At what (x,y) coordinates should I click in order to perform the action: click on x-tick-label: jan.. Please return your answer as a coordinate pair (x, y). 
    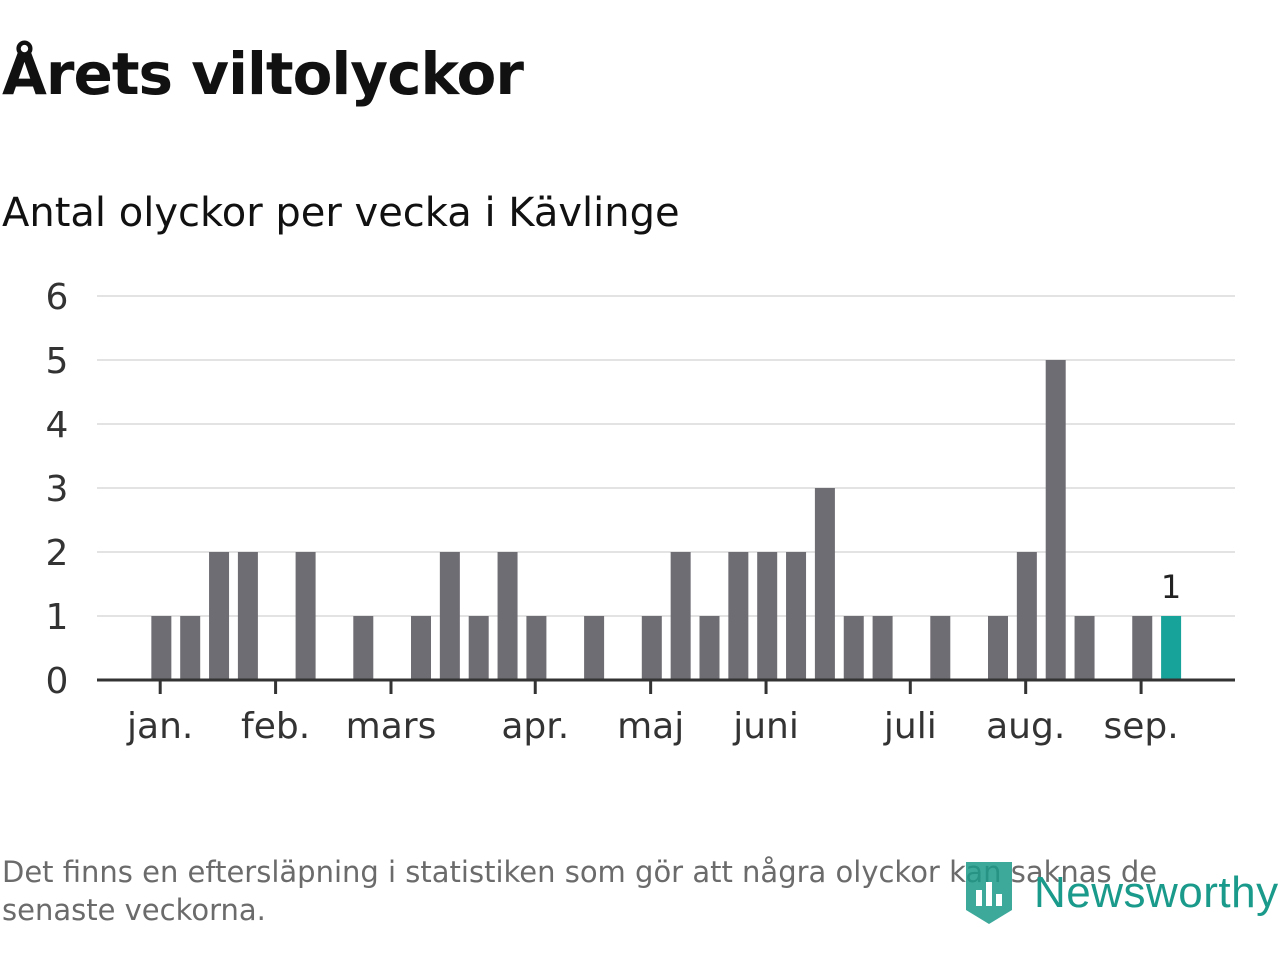
    Looking at the image, I should click on (159, 726).